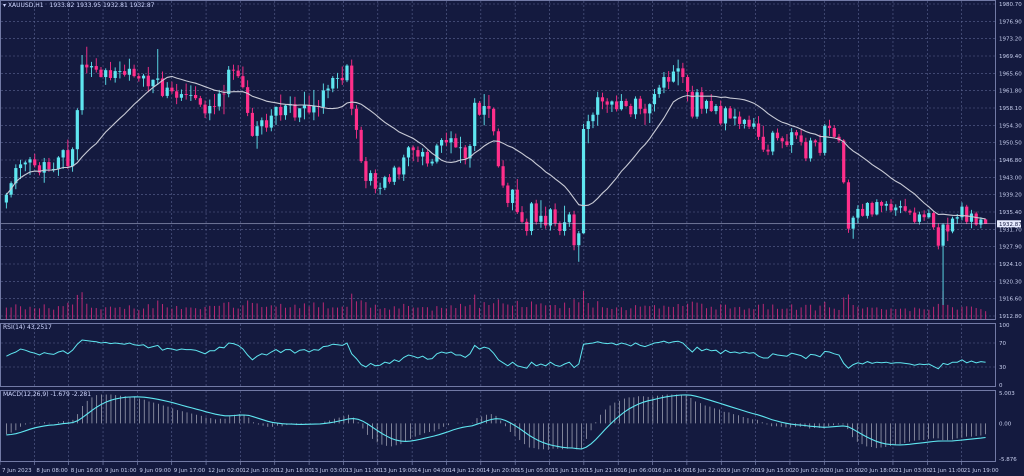 The image size is (1024, 476). I want to click on time-axis-label: 21 Jun 11:00, so click(946, 471).